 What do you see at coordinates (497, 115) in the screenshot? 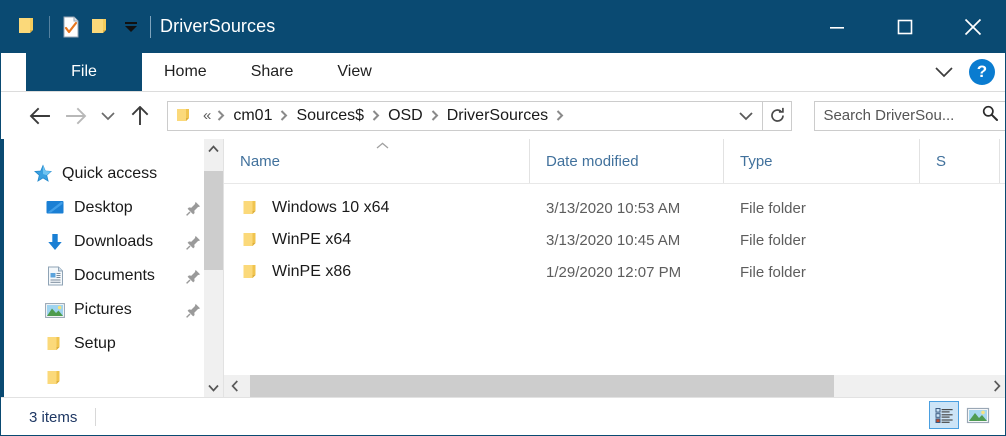
I see `breadcrumb-crumb-driversources: DriverSources` at bounding box center [497, 115].